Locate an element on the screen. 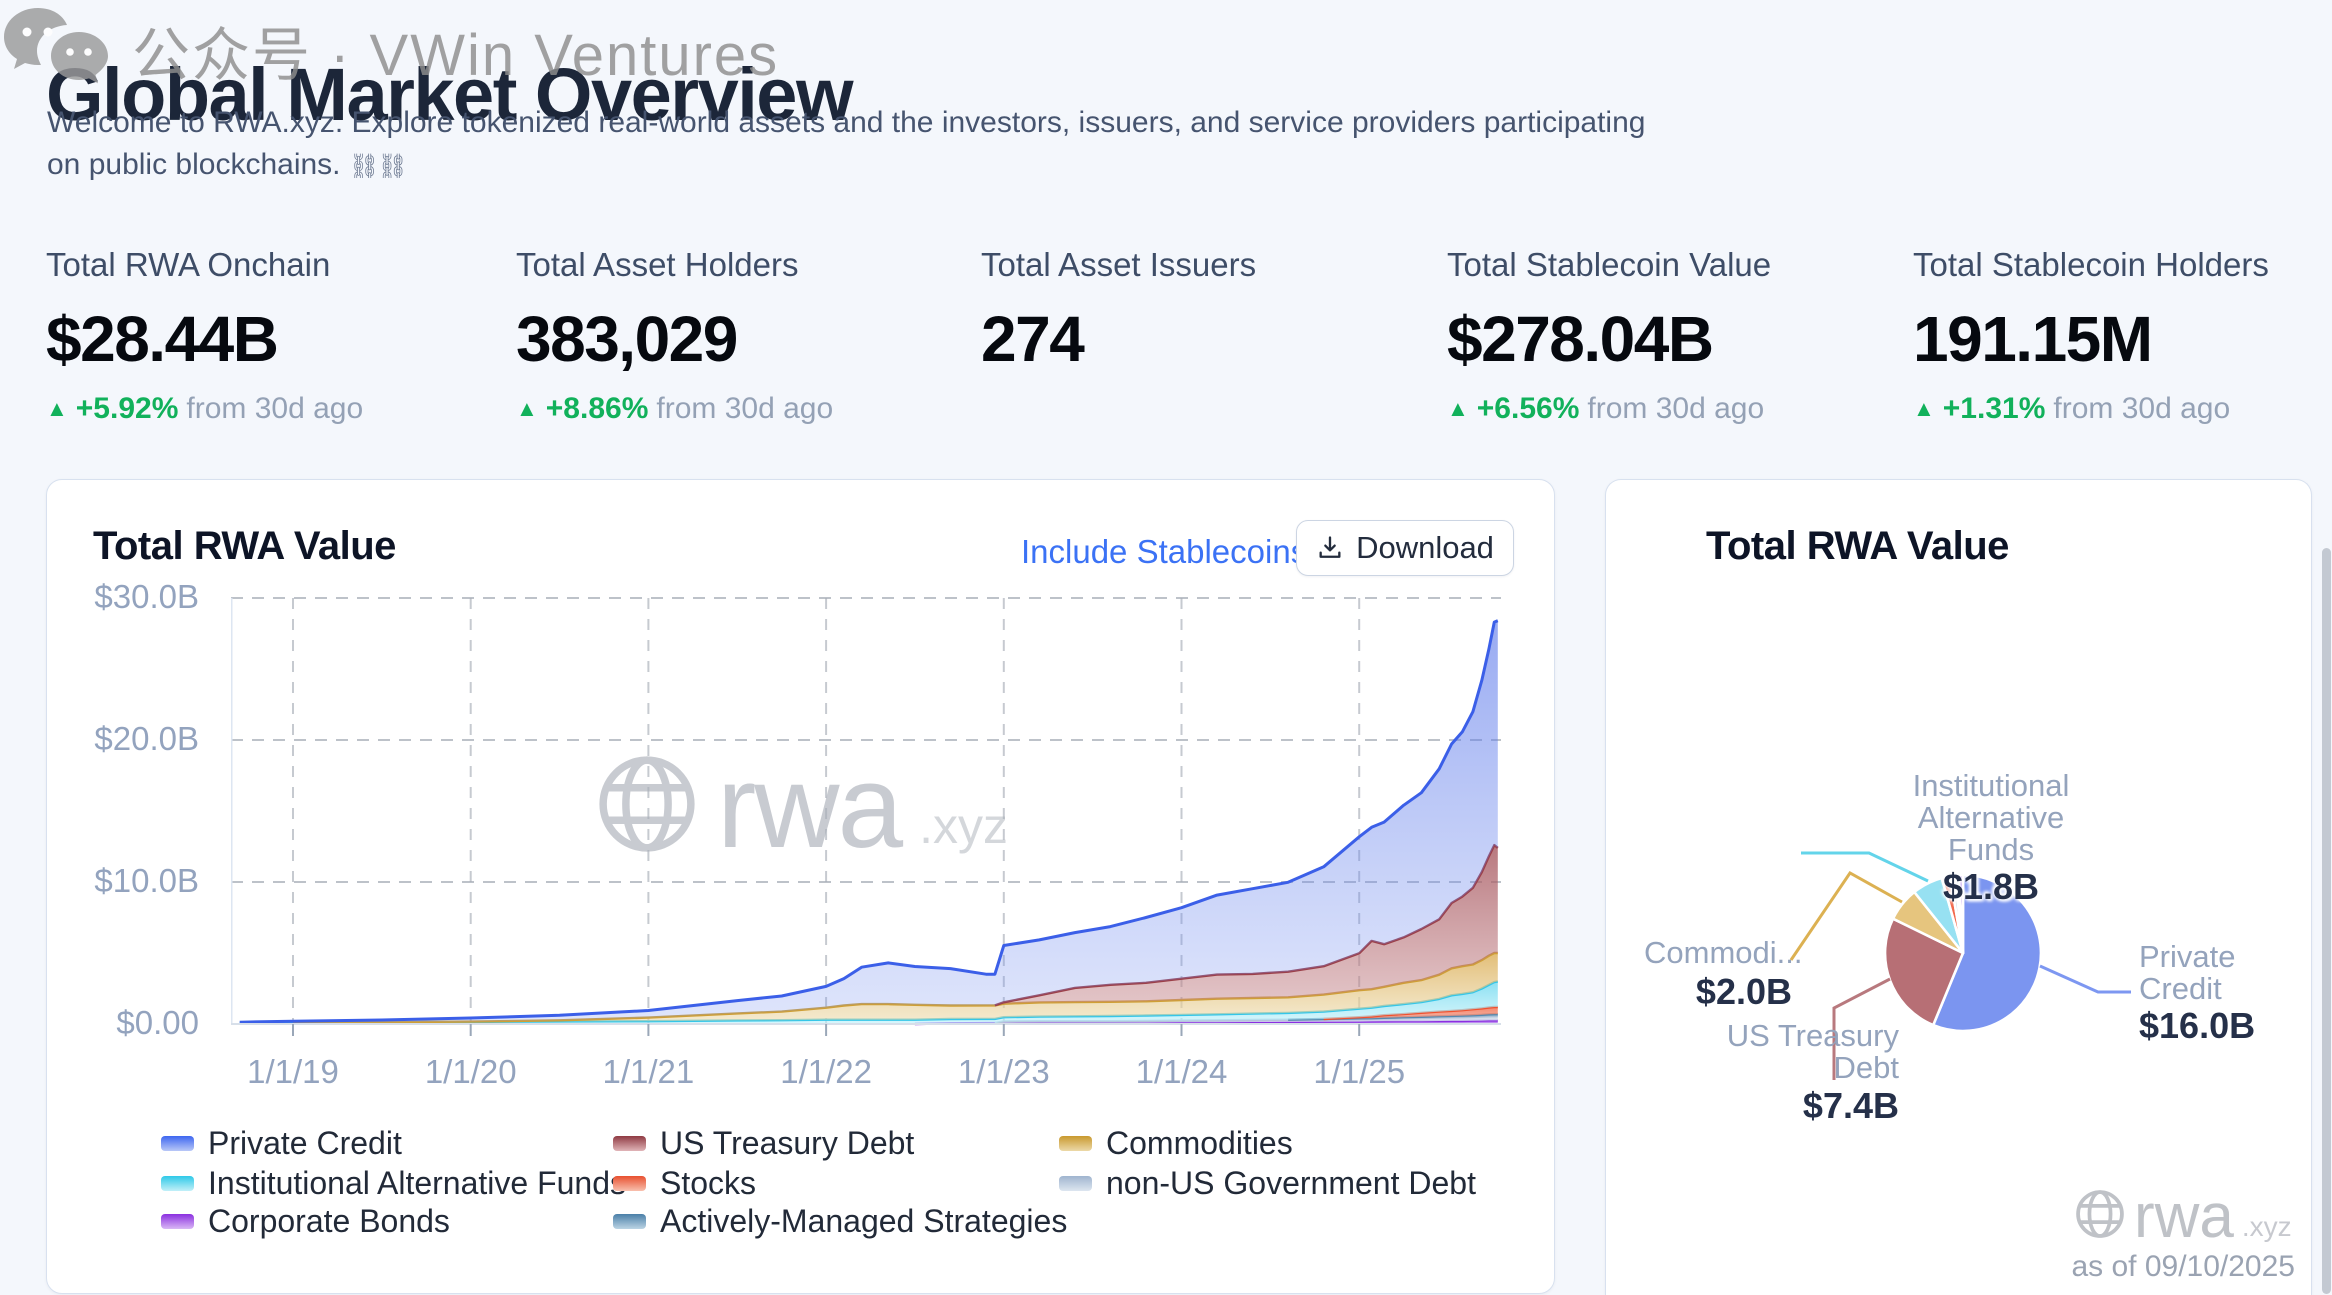 The height and width of the screenshot is (1295, 2332). stat-delta-pct: +5.92% is located at coordinates (127, 408).